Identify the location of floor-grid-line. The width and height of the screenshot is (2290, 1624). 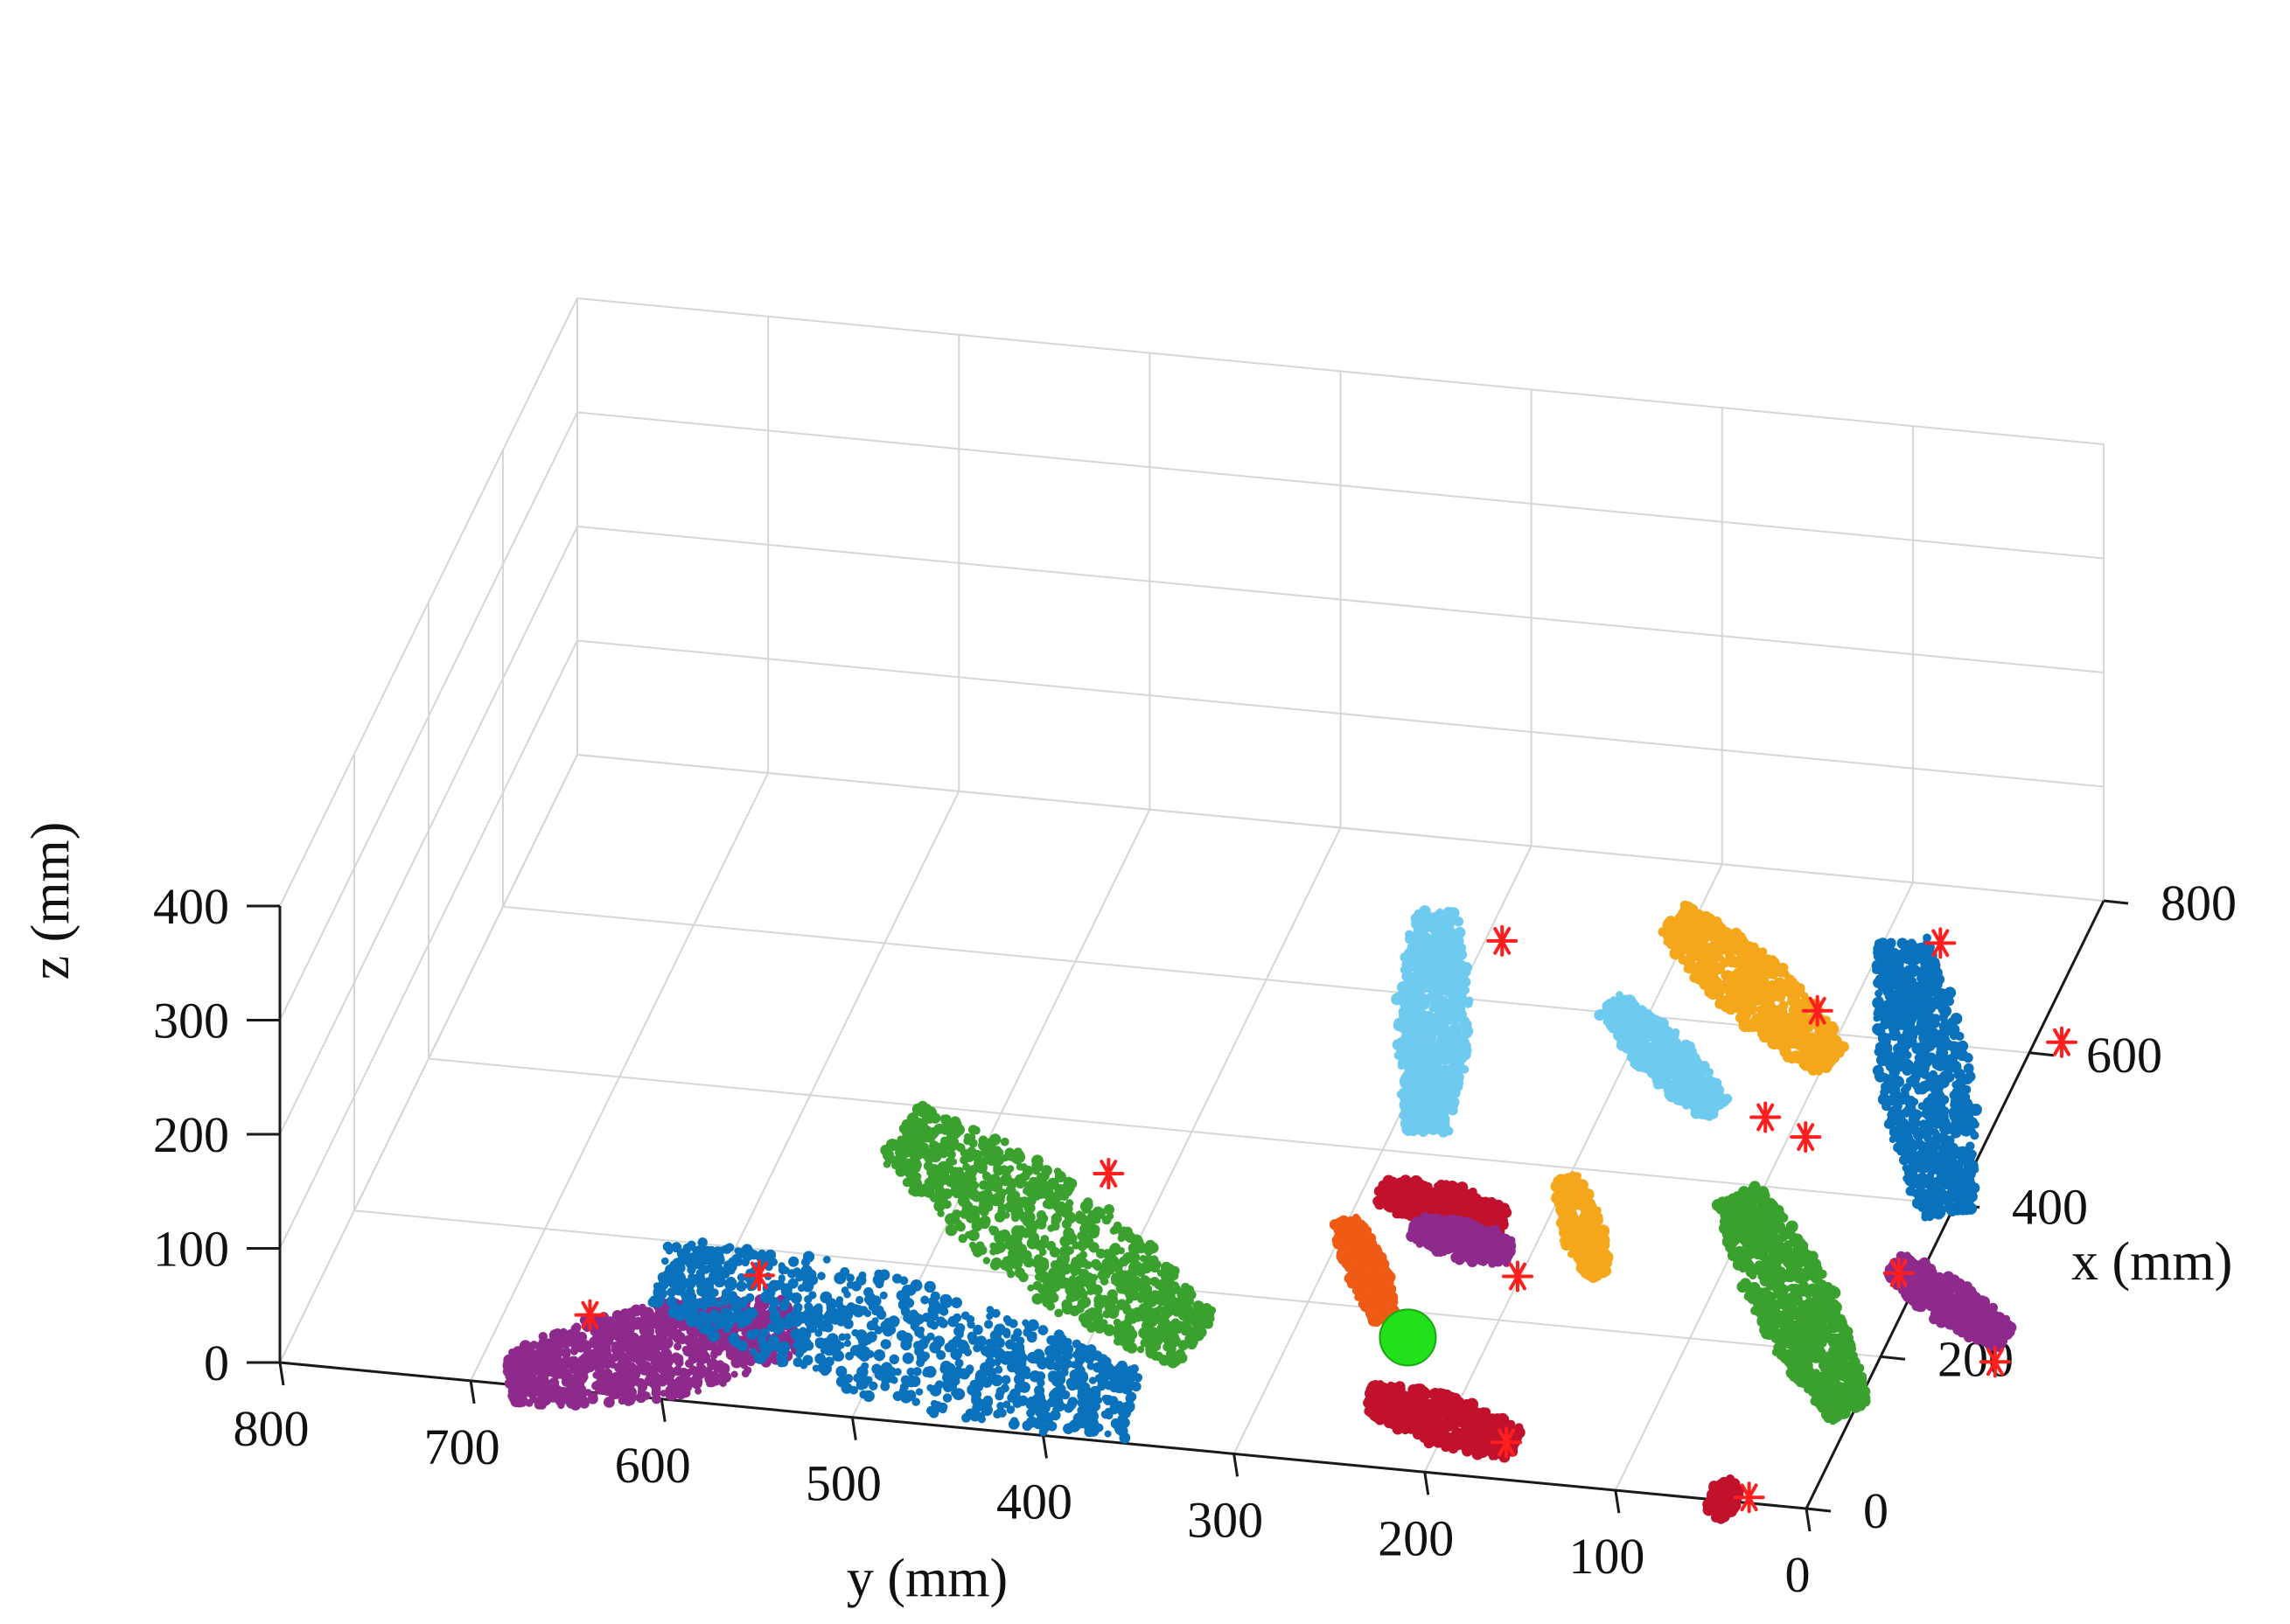
(1192, 1131).